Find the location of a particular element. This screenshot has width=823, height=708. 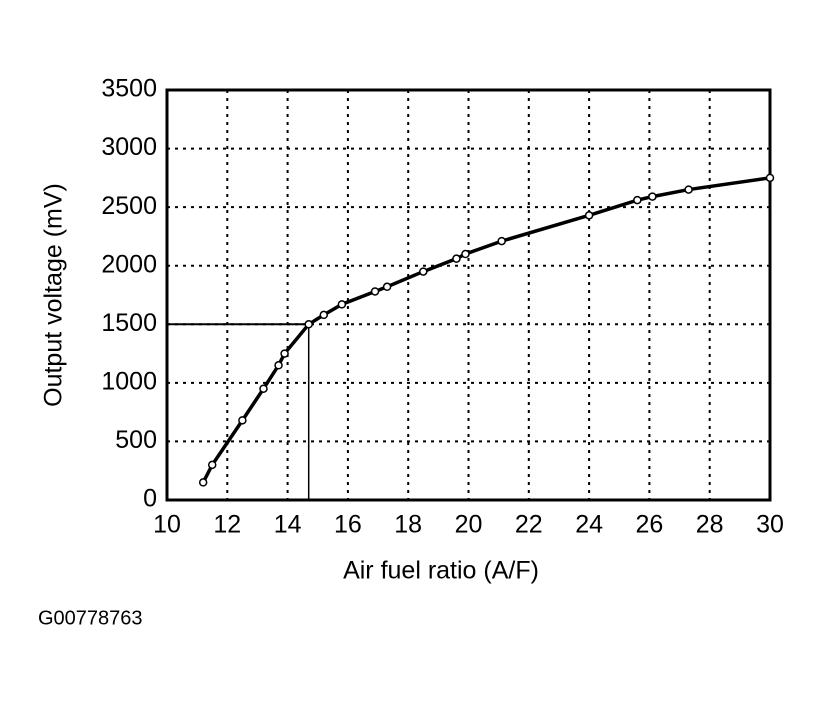

x-tick-label: 20 is located at coordinates (469, 525).